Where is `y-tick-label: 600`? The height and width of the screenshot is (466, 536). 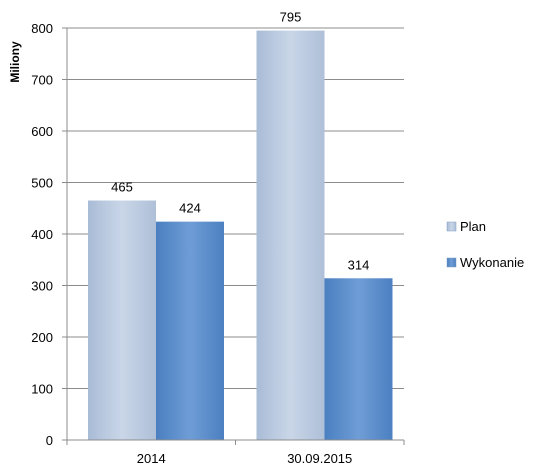
y-tick-label: 600 is located at coordinates (42, 131).